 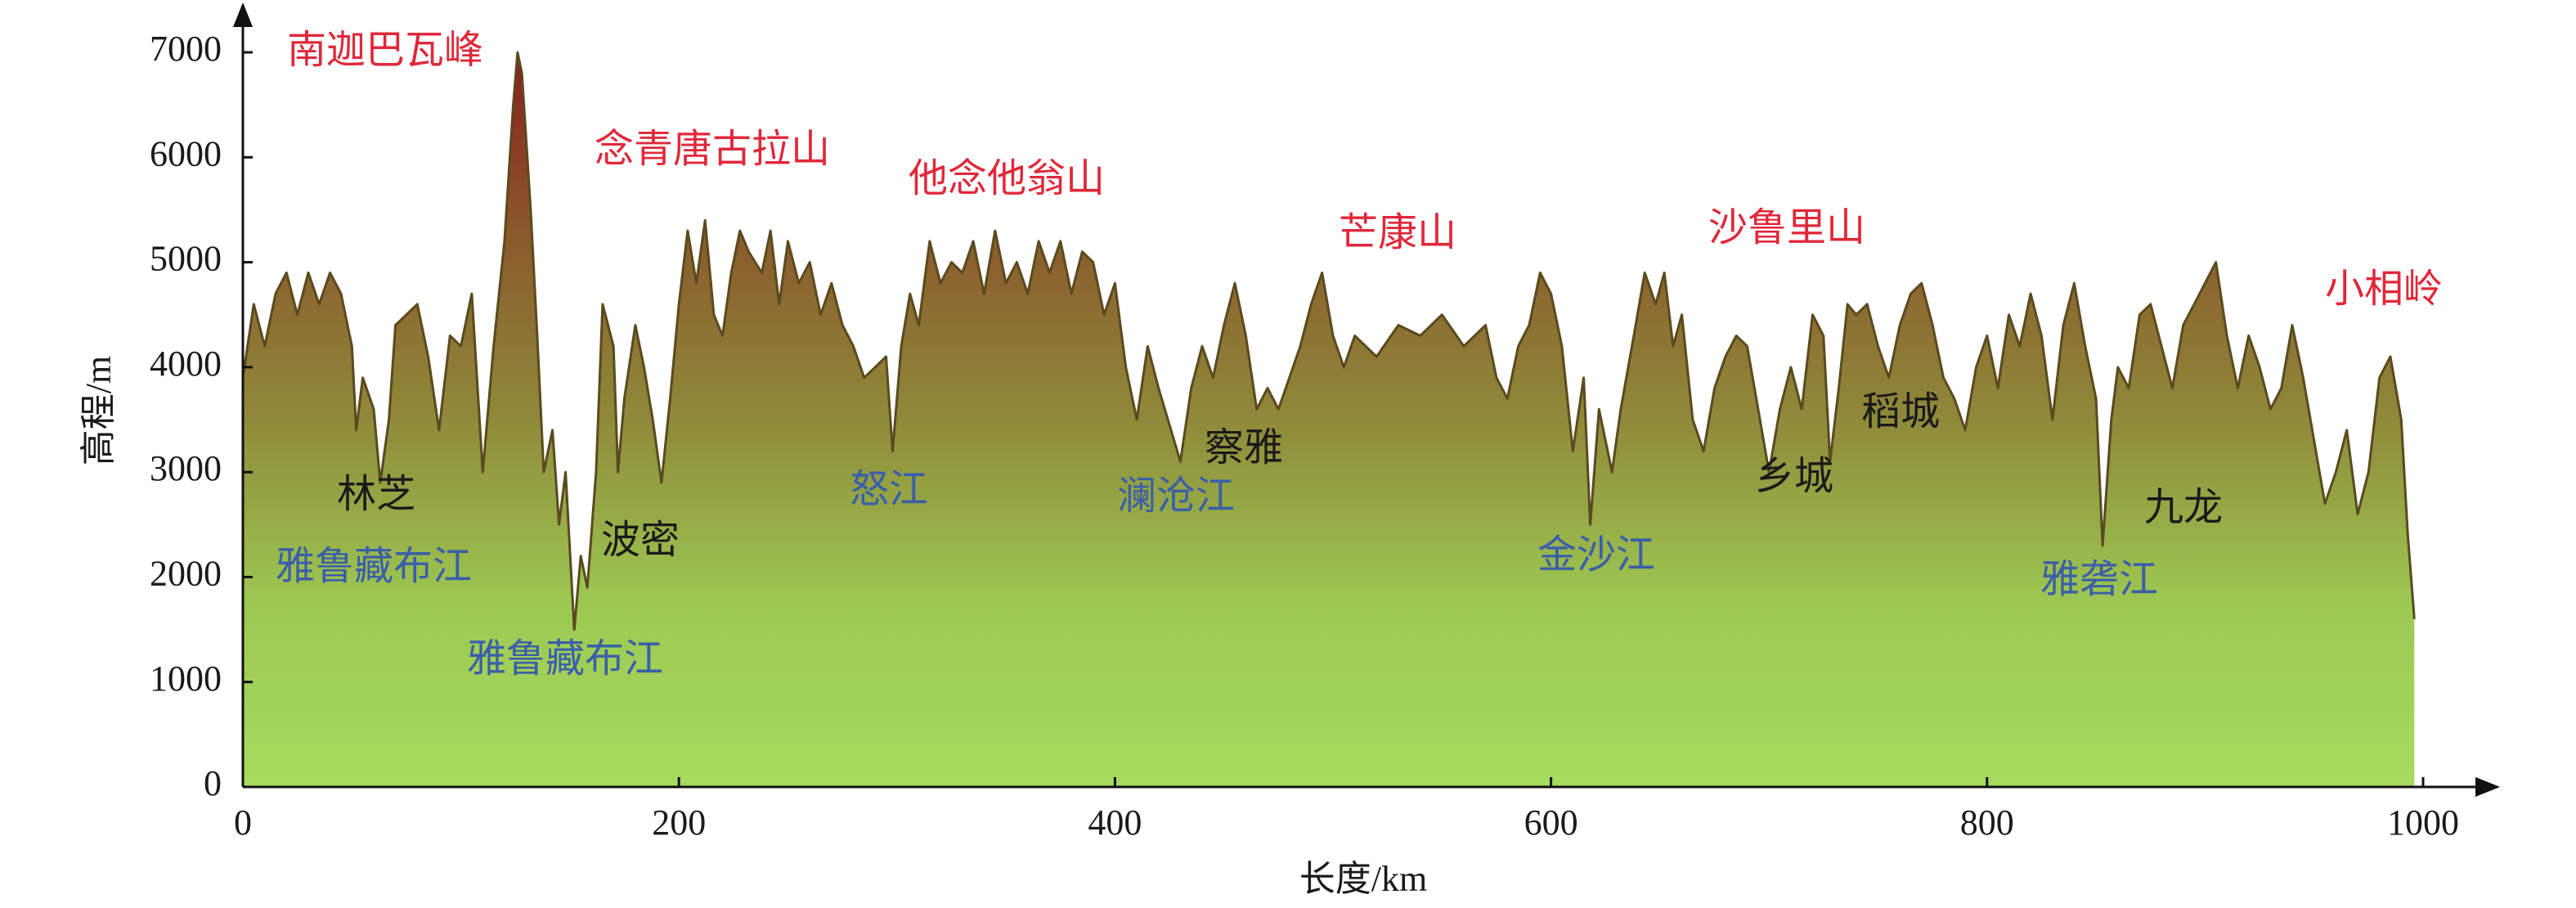 I want to click on y-tick-label: 5000, so click(x=186, y=259).